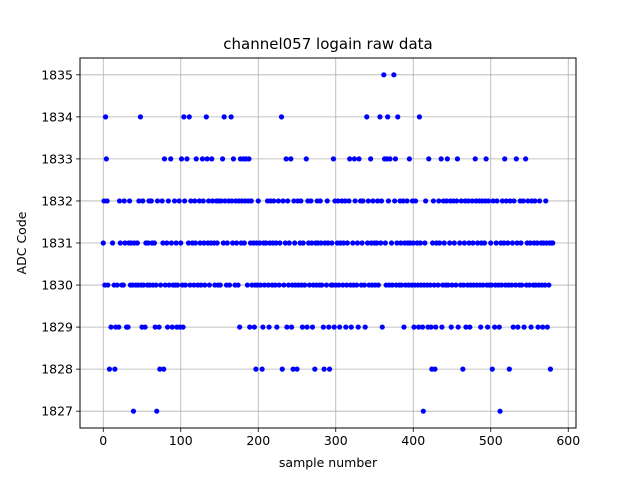  What do you see at coordinates (57, 285) in the screenshot?
I see `y-tick-label: 1830` at bounding box center [57, 285].